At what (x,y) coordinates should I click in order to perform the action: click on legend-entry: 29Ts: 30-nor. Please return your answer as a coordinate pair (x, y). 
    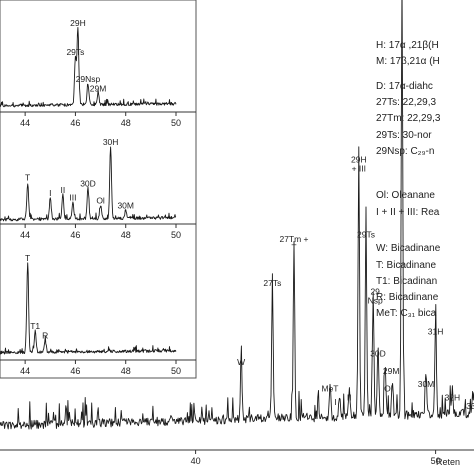
    Looking at the image, I should click on (404, 135).